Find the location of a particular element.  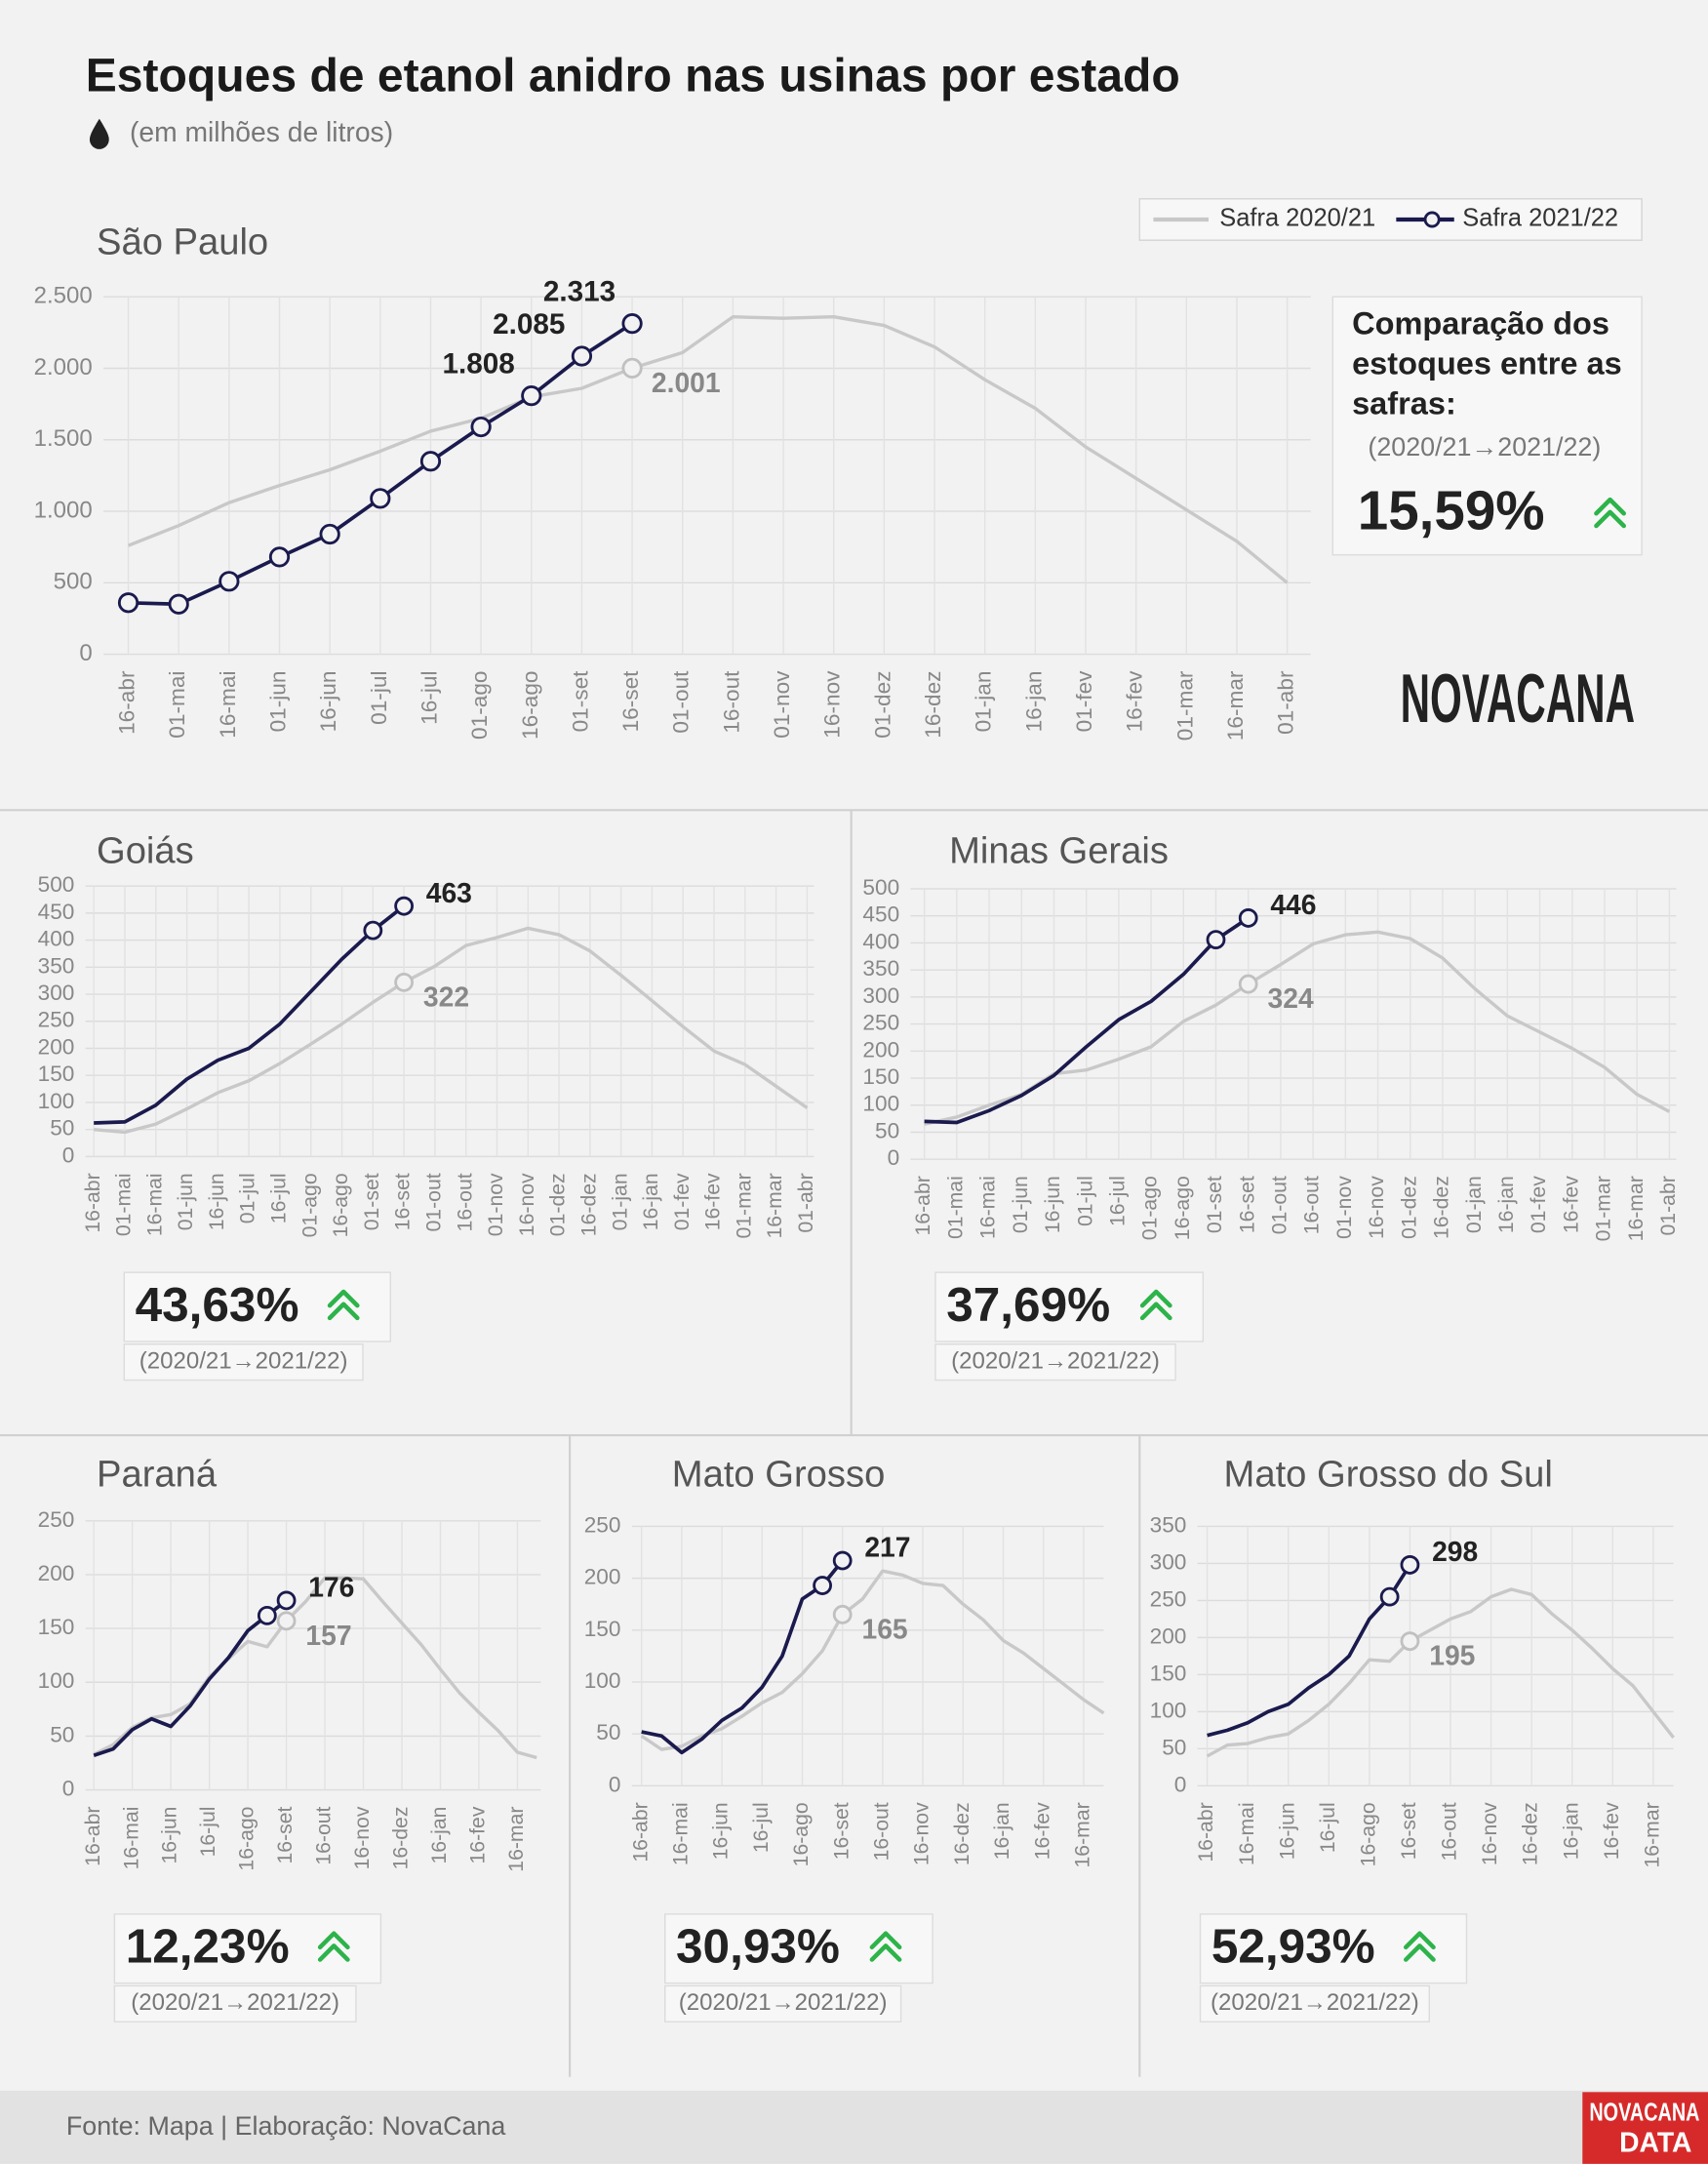

badge-text: DATA is located at coordinates (1655, 2142).